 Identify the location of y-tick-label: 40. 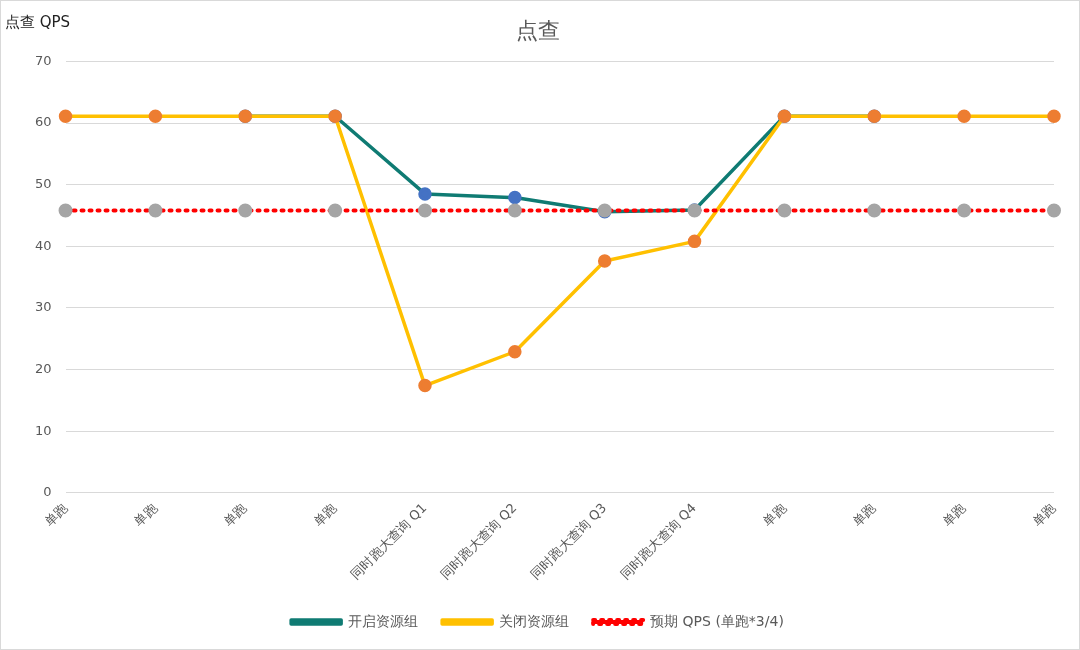
(43, 245).